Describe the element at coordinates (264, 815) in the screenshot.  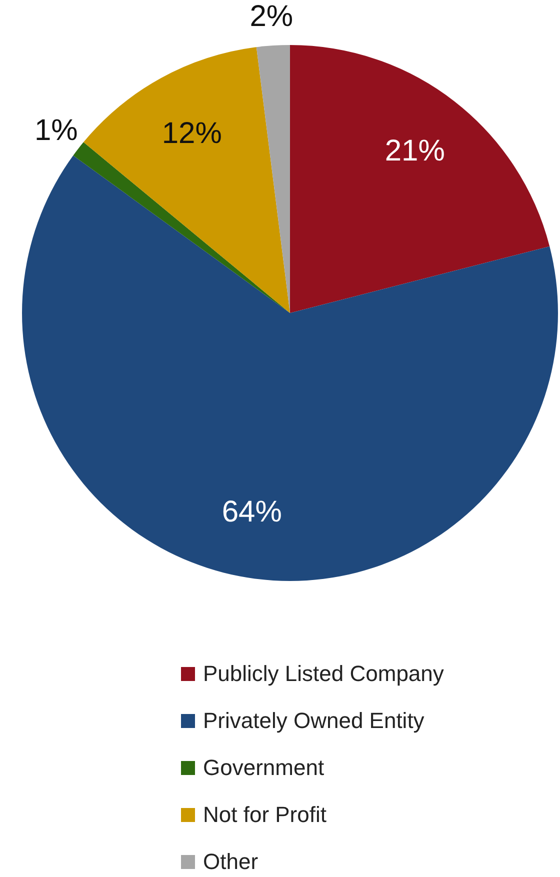
I see `legend-label: Not for Profit` at that location.